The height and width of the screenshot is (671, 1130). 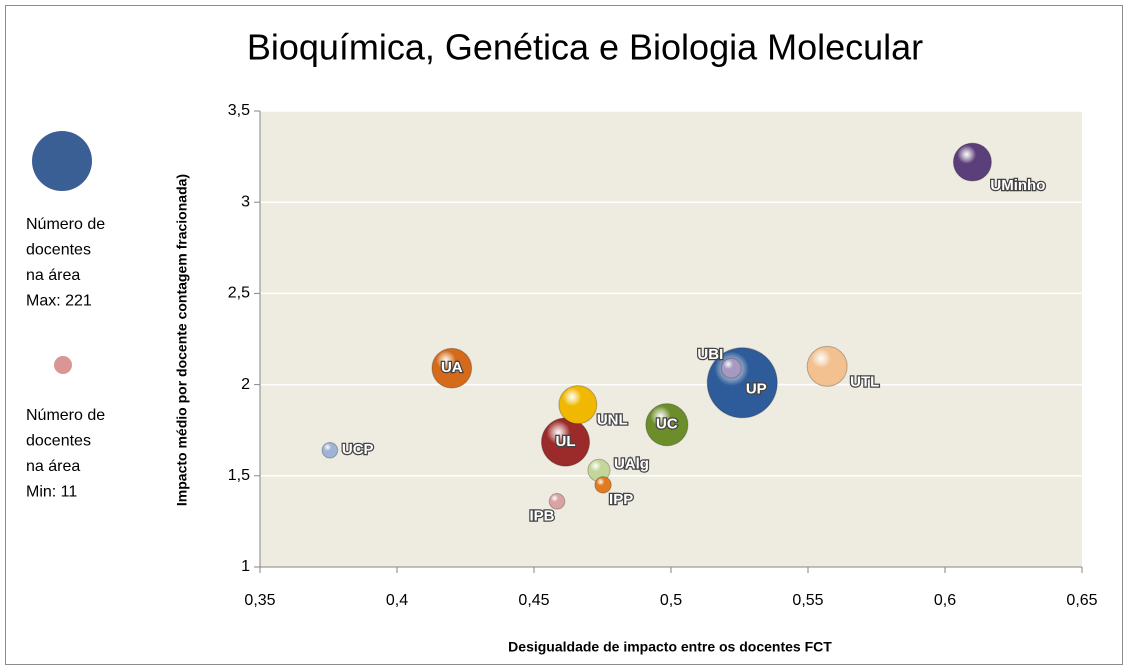 I want to click on x-tick-label: 0,4, so click(x=397, y=600).